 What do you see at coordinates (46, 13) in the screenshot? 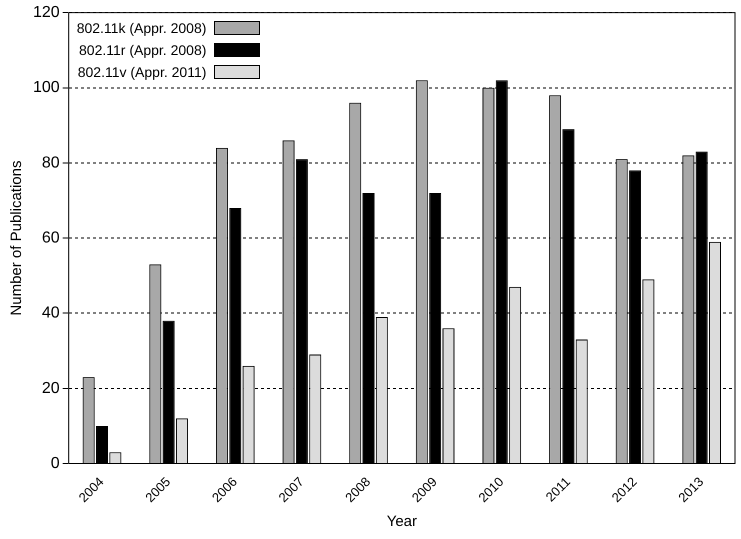
I see `y-tick-label: 120` at bounding box center [46, 13].